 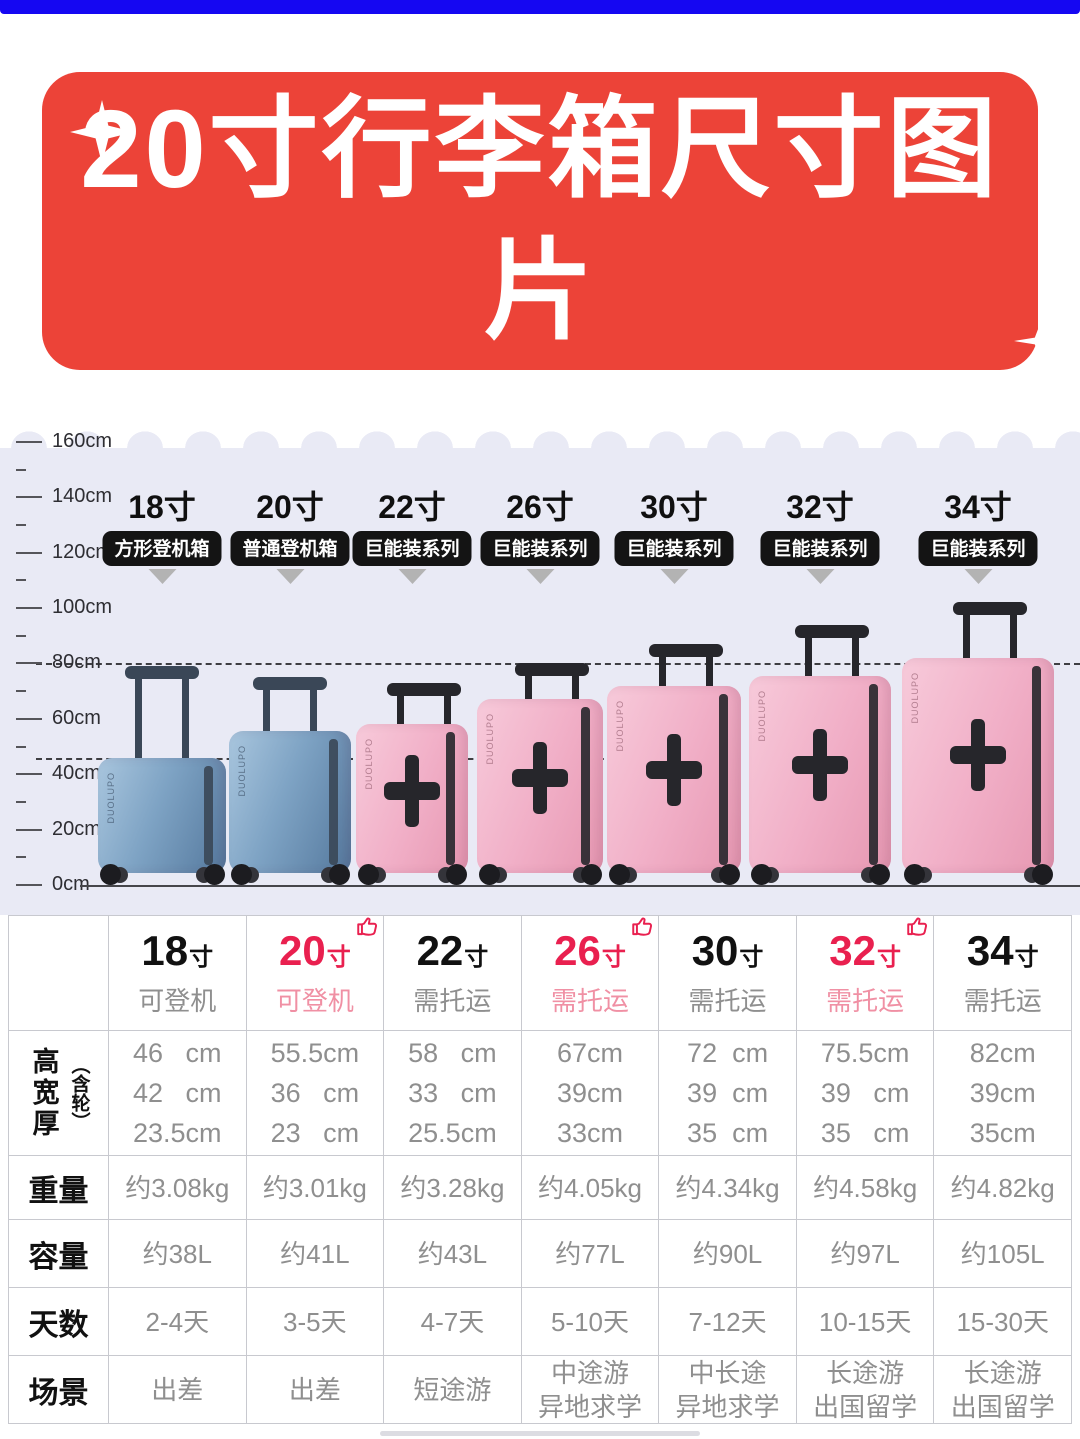 I want to click on status-bar, so click(x=540, y=7).